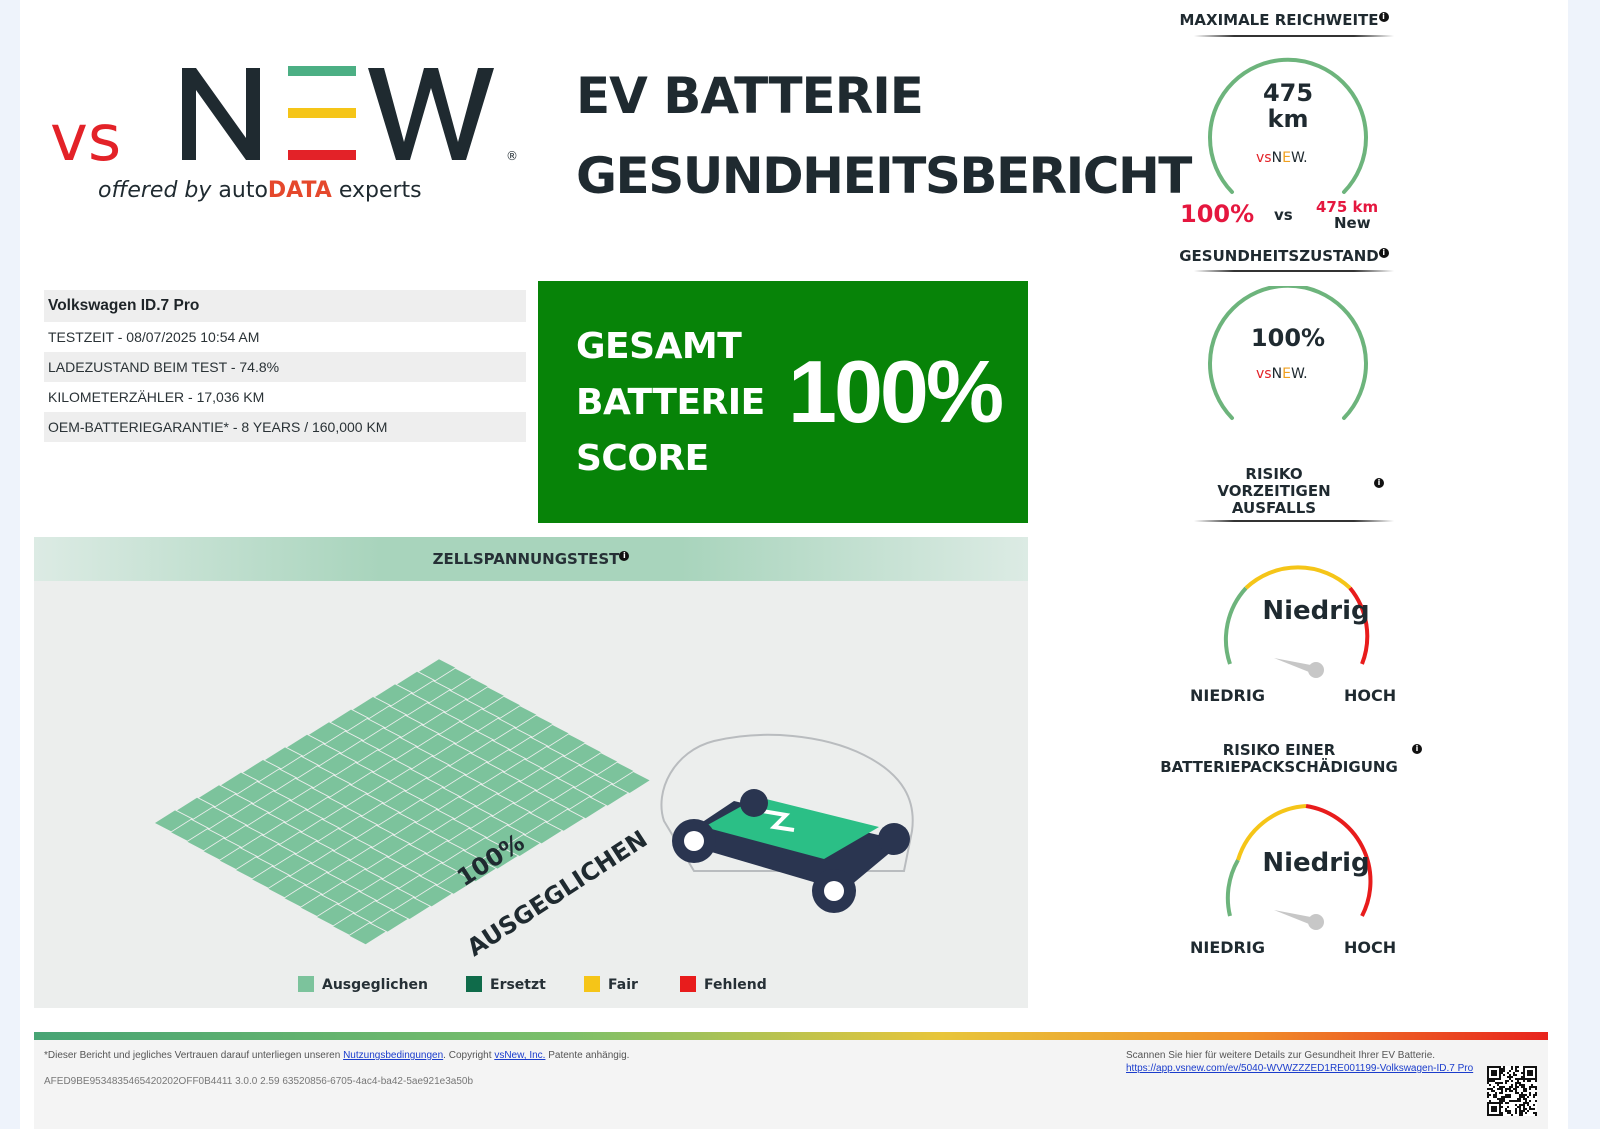 Image resolution: width=1600 pixels, height=1129 pixels. Describe the element at coordinates (659, 346) in the screenshot. I see `score-label-line-1: GESAMT` at that location.